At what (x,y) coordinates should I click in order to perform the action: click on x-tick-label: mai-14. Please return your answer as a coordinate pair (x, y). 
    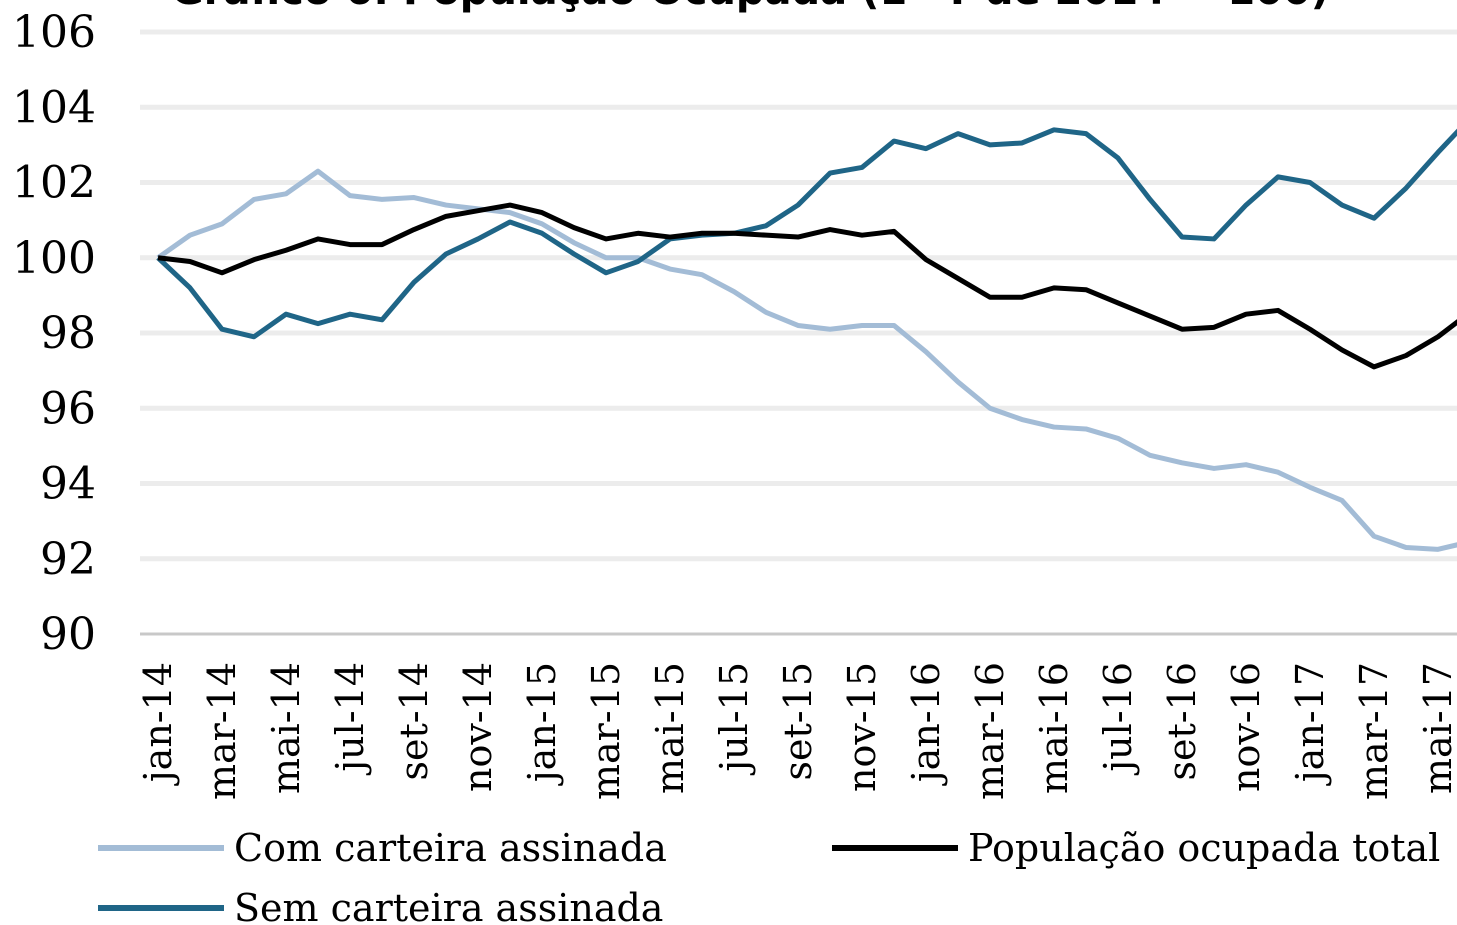
    Looking at the image, I should click on (286, 728).